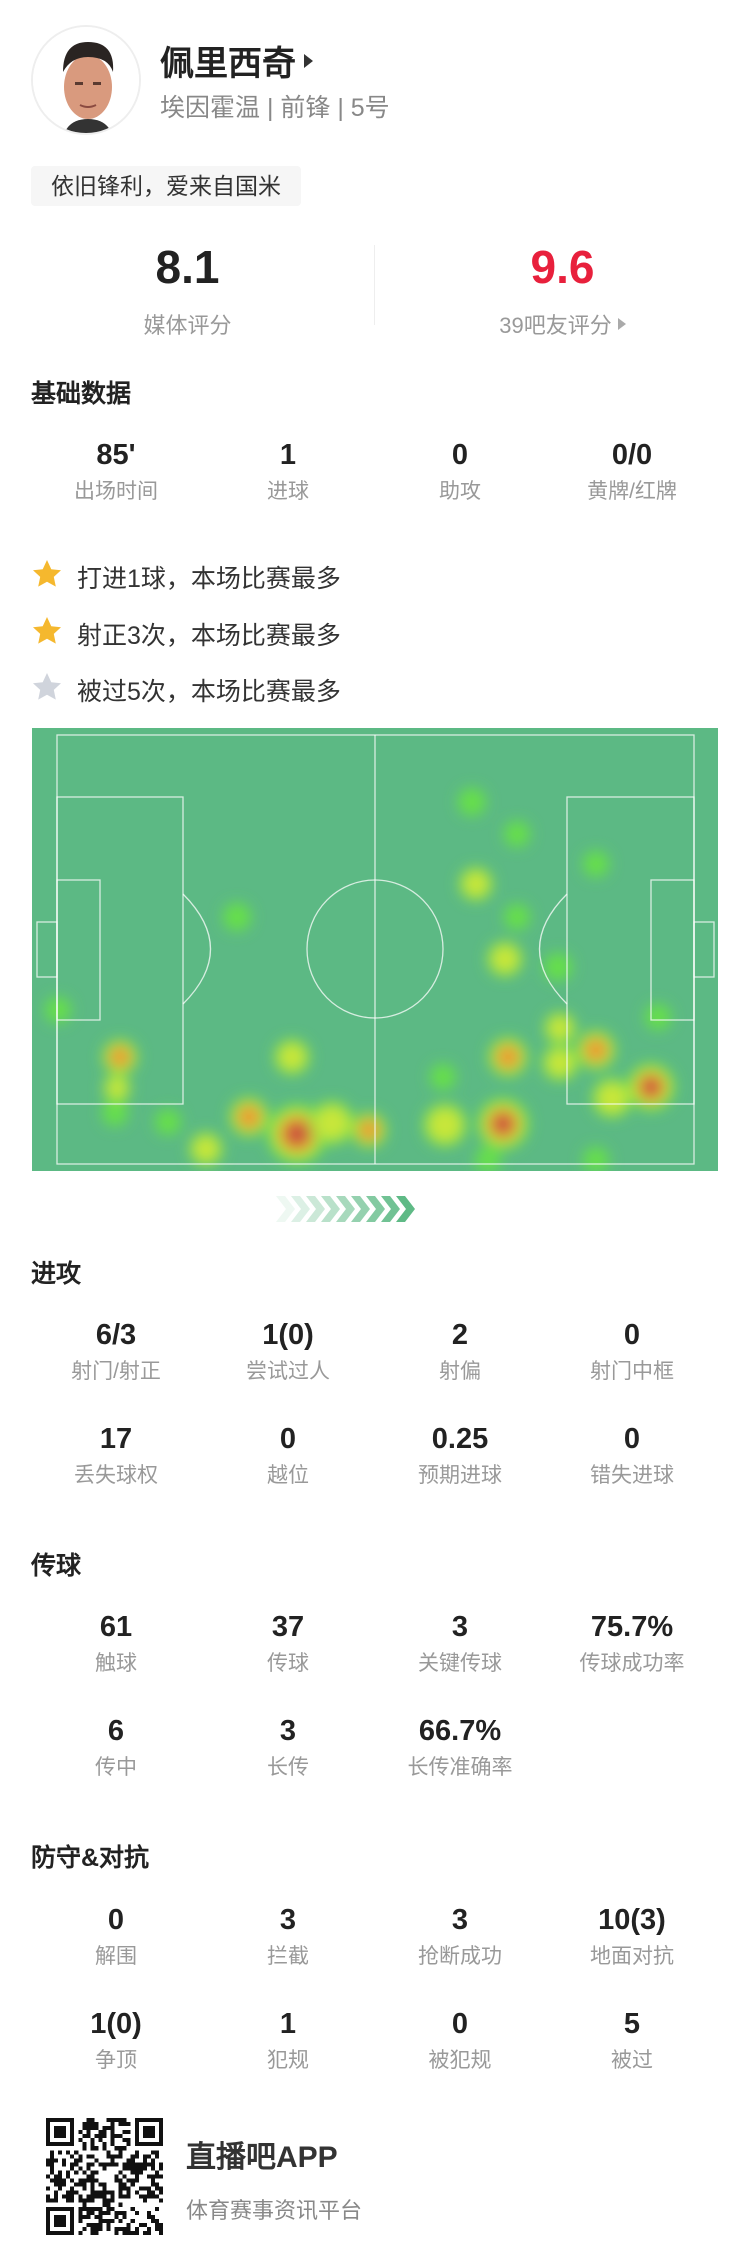  I want to click on player-name-link: 佩里西奇, so click(236, 60).